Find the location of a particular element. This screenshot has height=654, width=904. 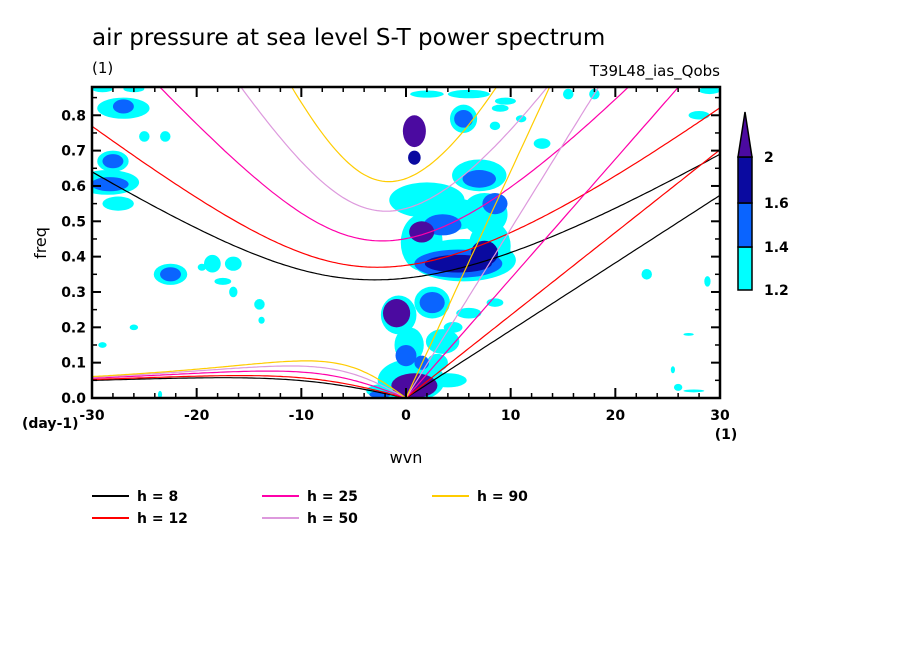

y-tick-label: 0.7 is located at coordinates (73, 152).